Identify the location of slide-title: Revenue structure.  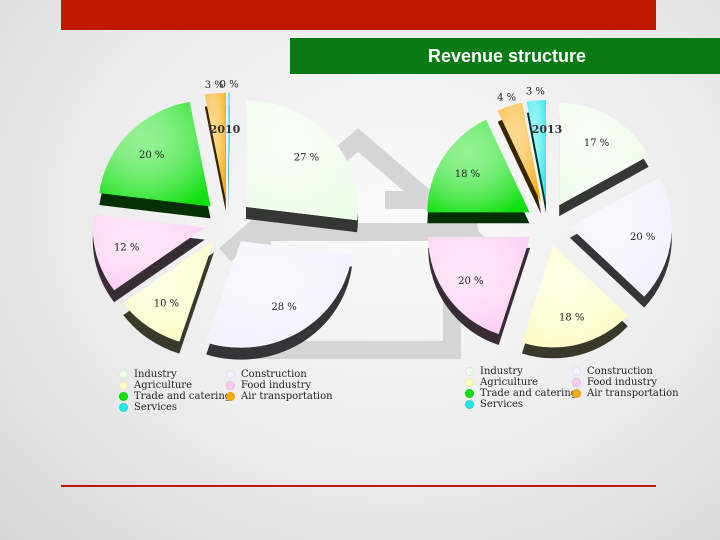
(507, 55).